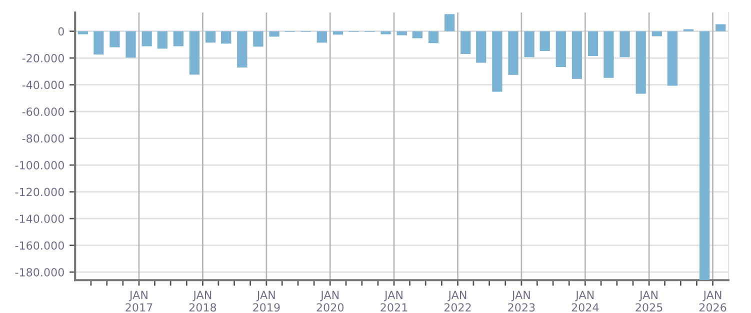 The height and width of the screenshot is (313, 751). What do you see at coordinates (266, 301) in the screenshot?
I see `x-tick-label: JAN 2019` at bounding box center [266, 301].